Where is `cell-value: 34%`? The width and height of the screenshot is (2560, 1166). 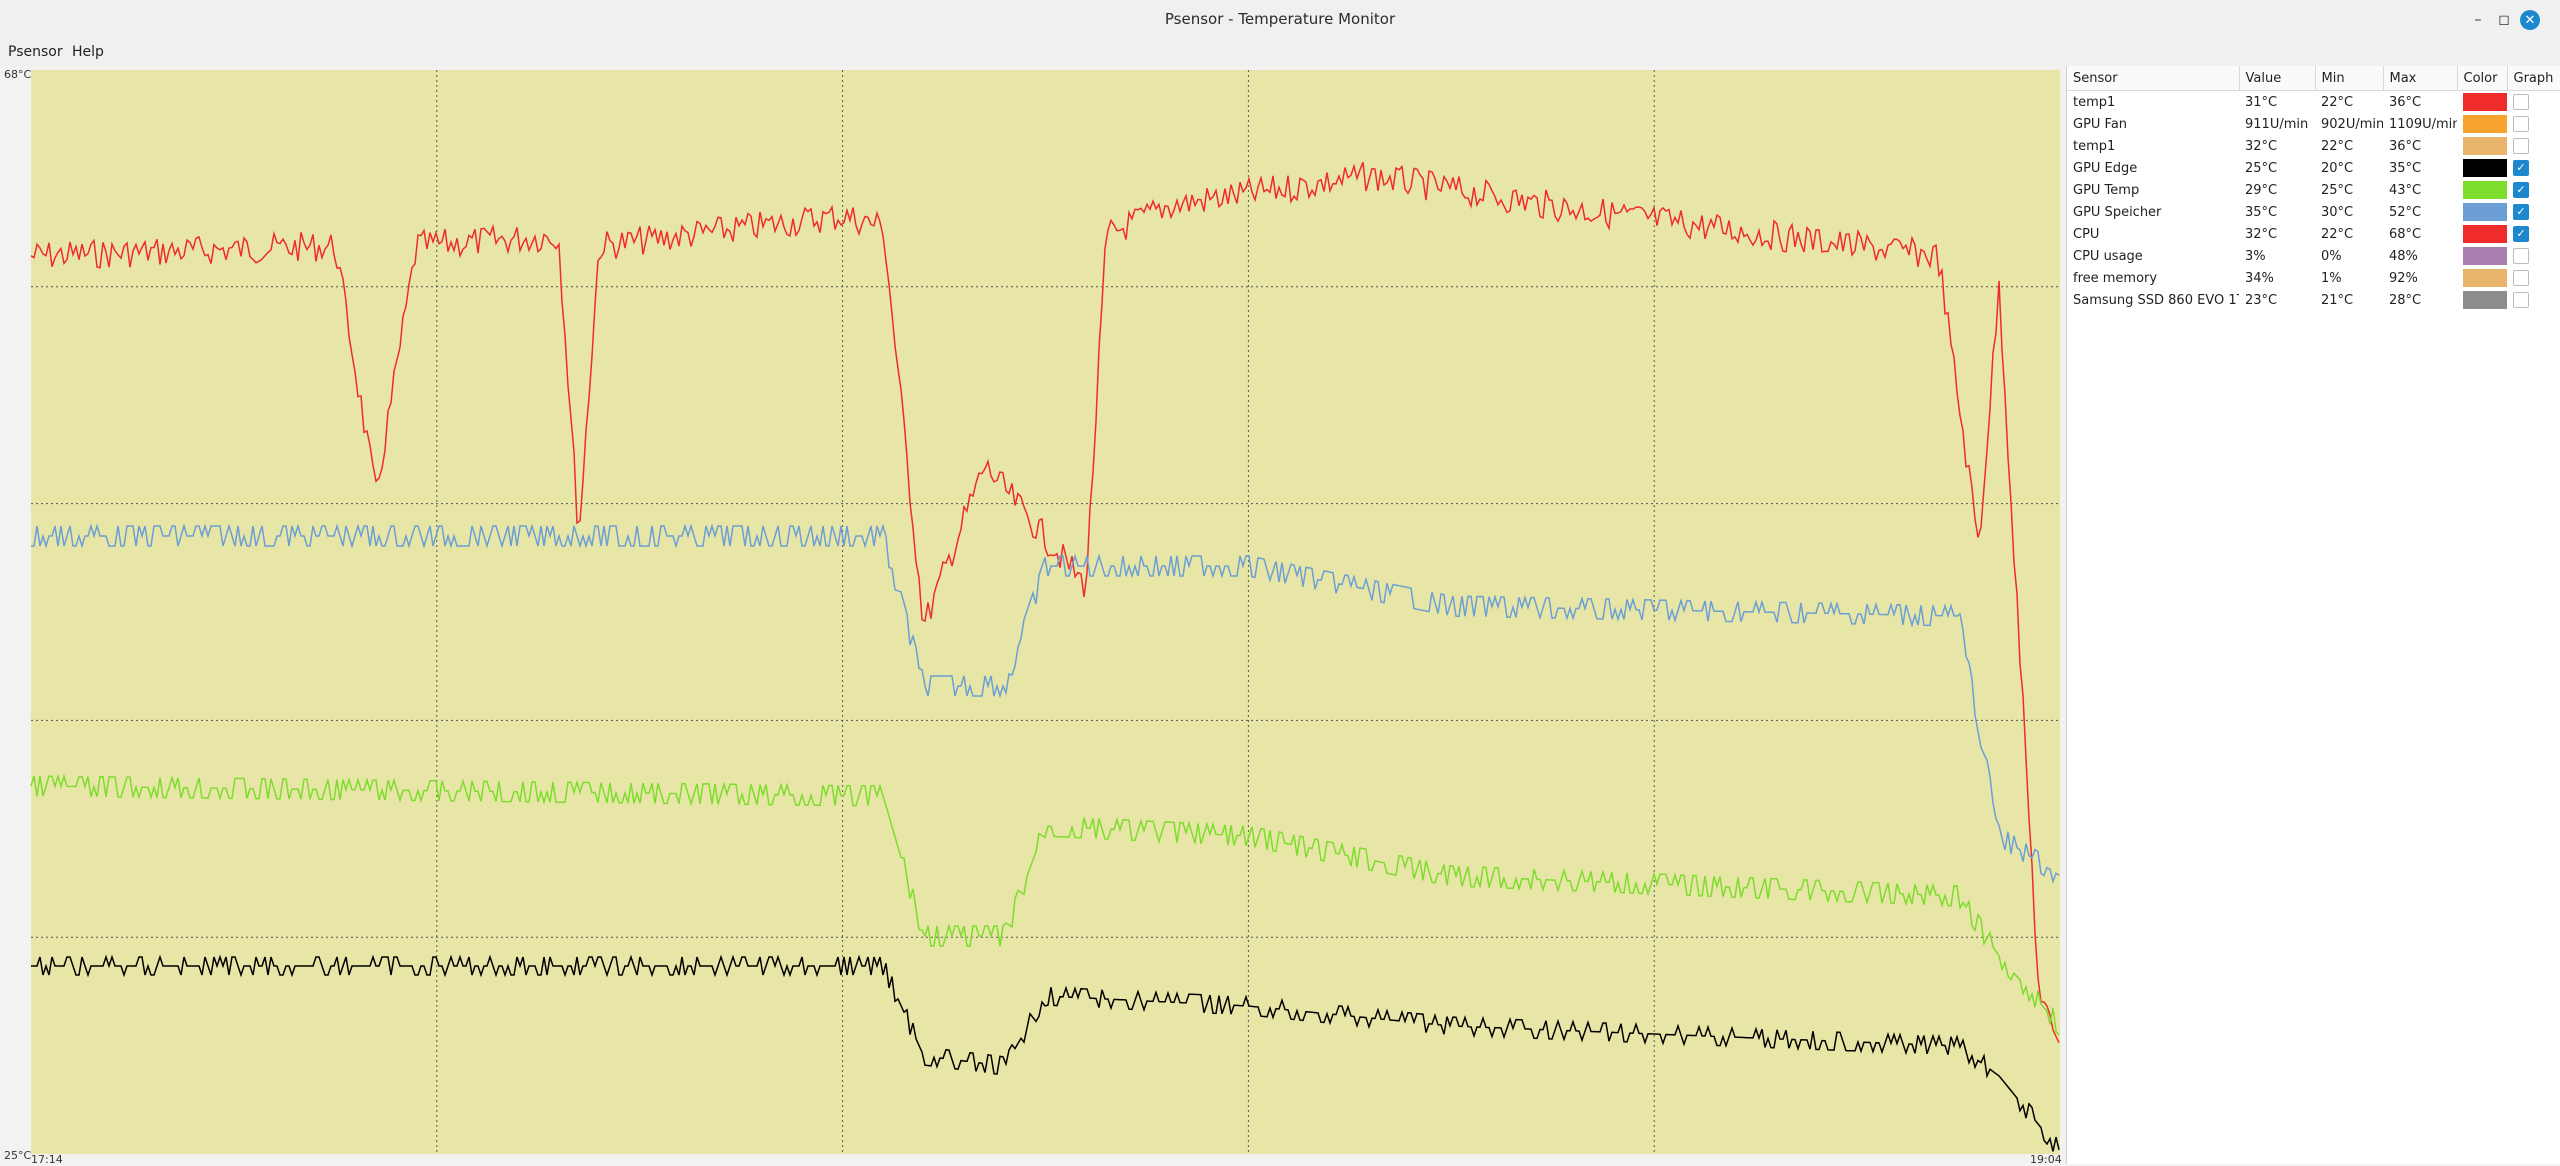 cell-value: 34% is located at coordinates (2259, 278).